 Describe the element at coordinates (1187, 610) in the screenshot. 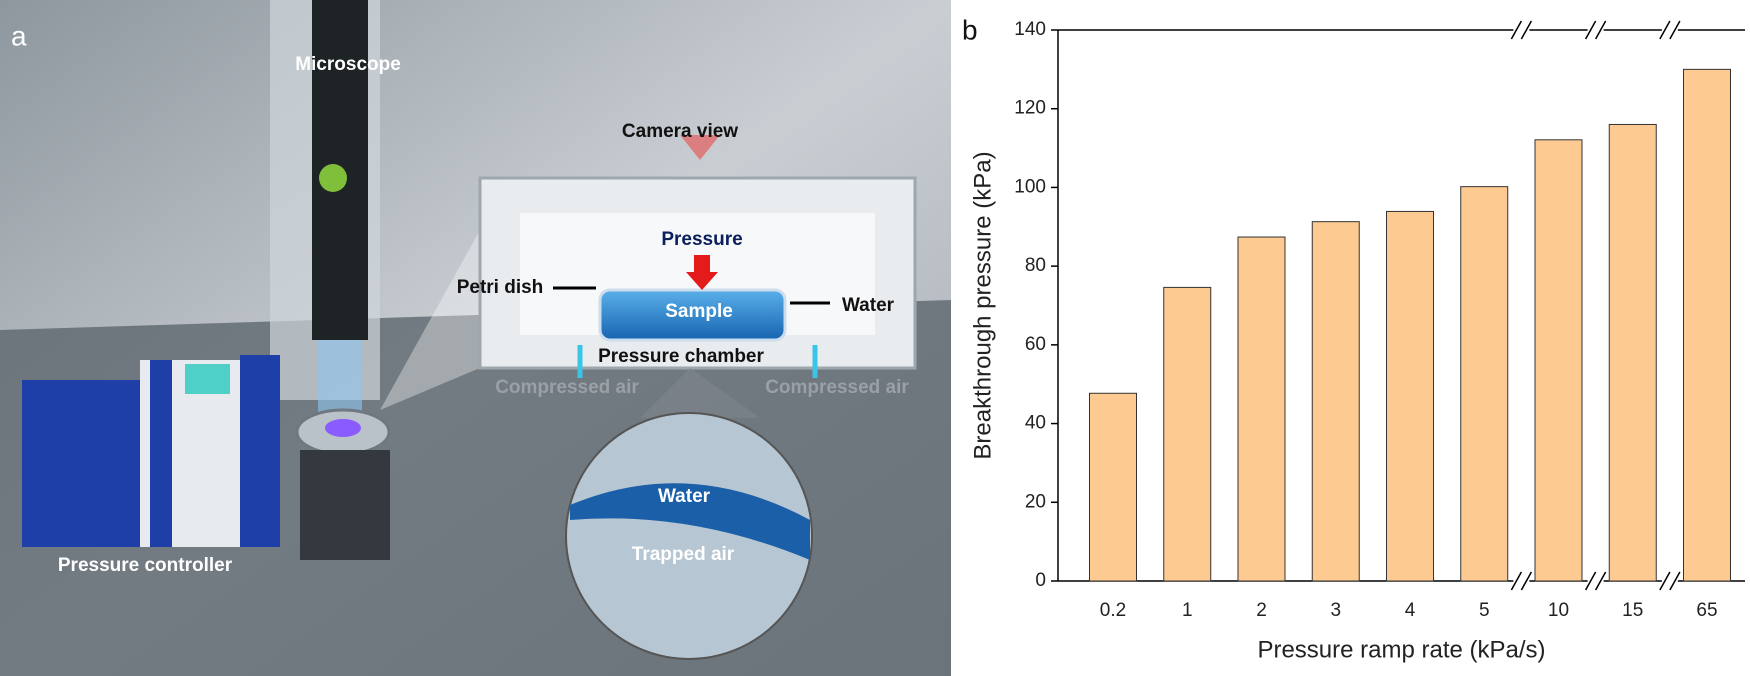

I see `x-tick-label: 1` at that location.